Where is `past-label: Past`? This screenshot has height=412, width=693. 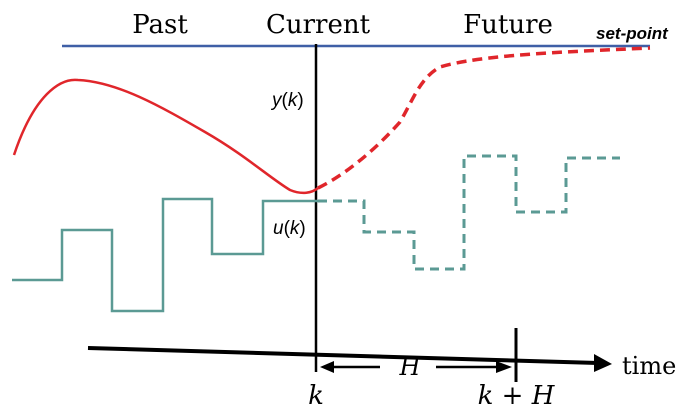
past-label: Past is located at coordinates (160, 25).